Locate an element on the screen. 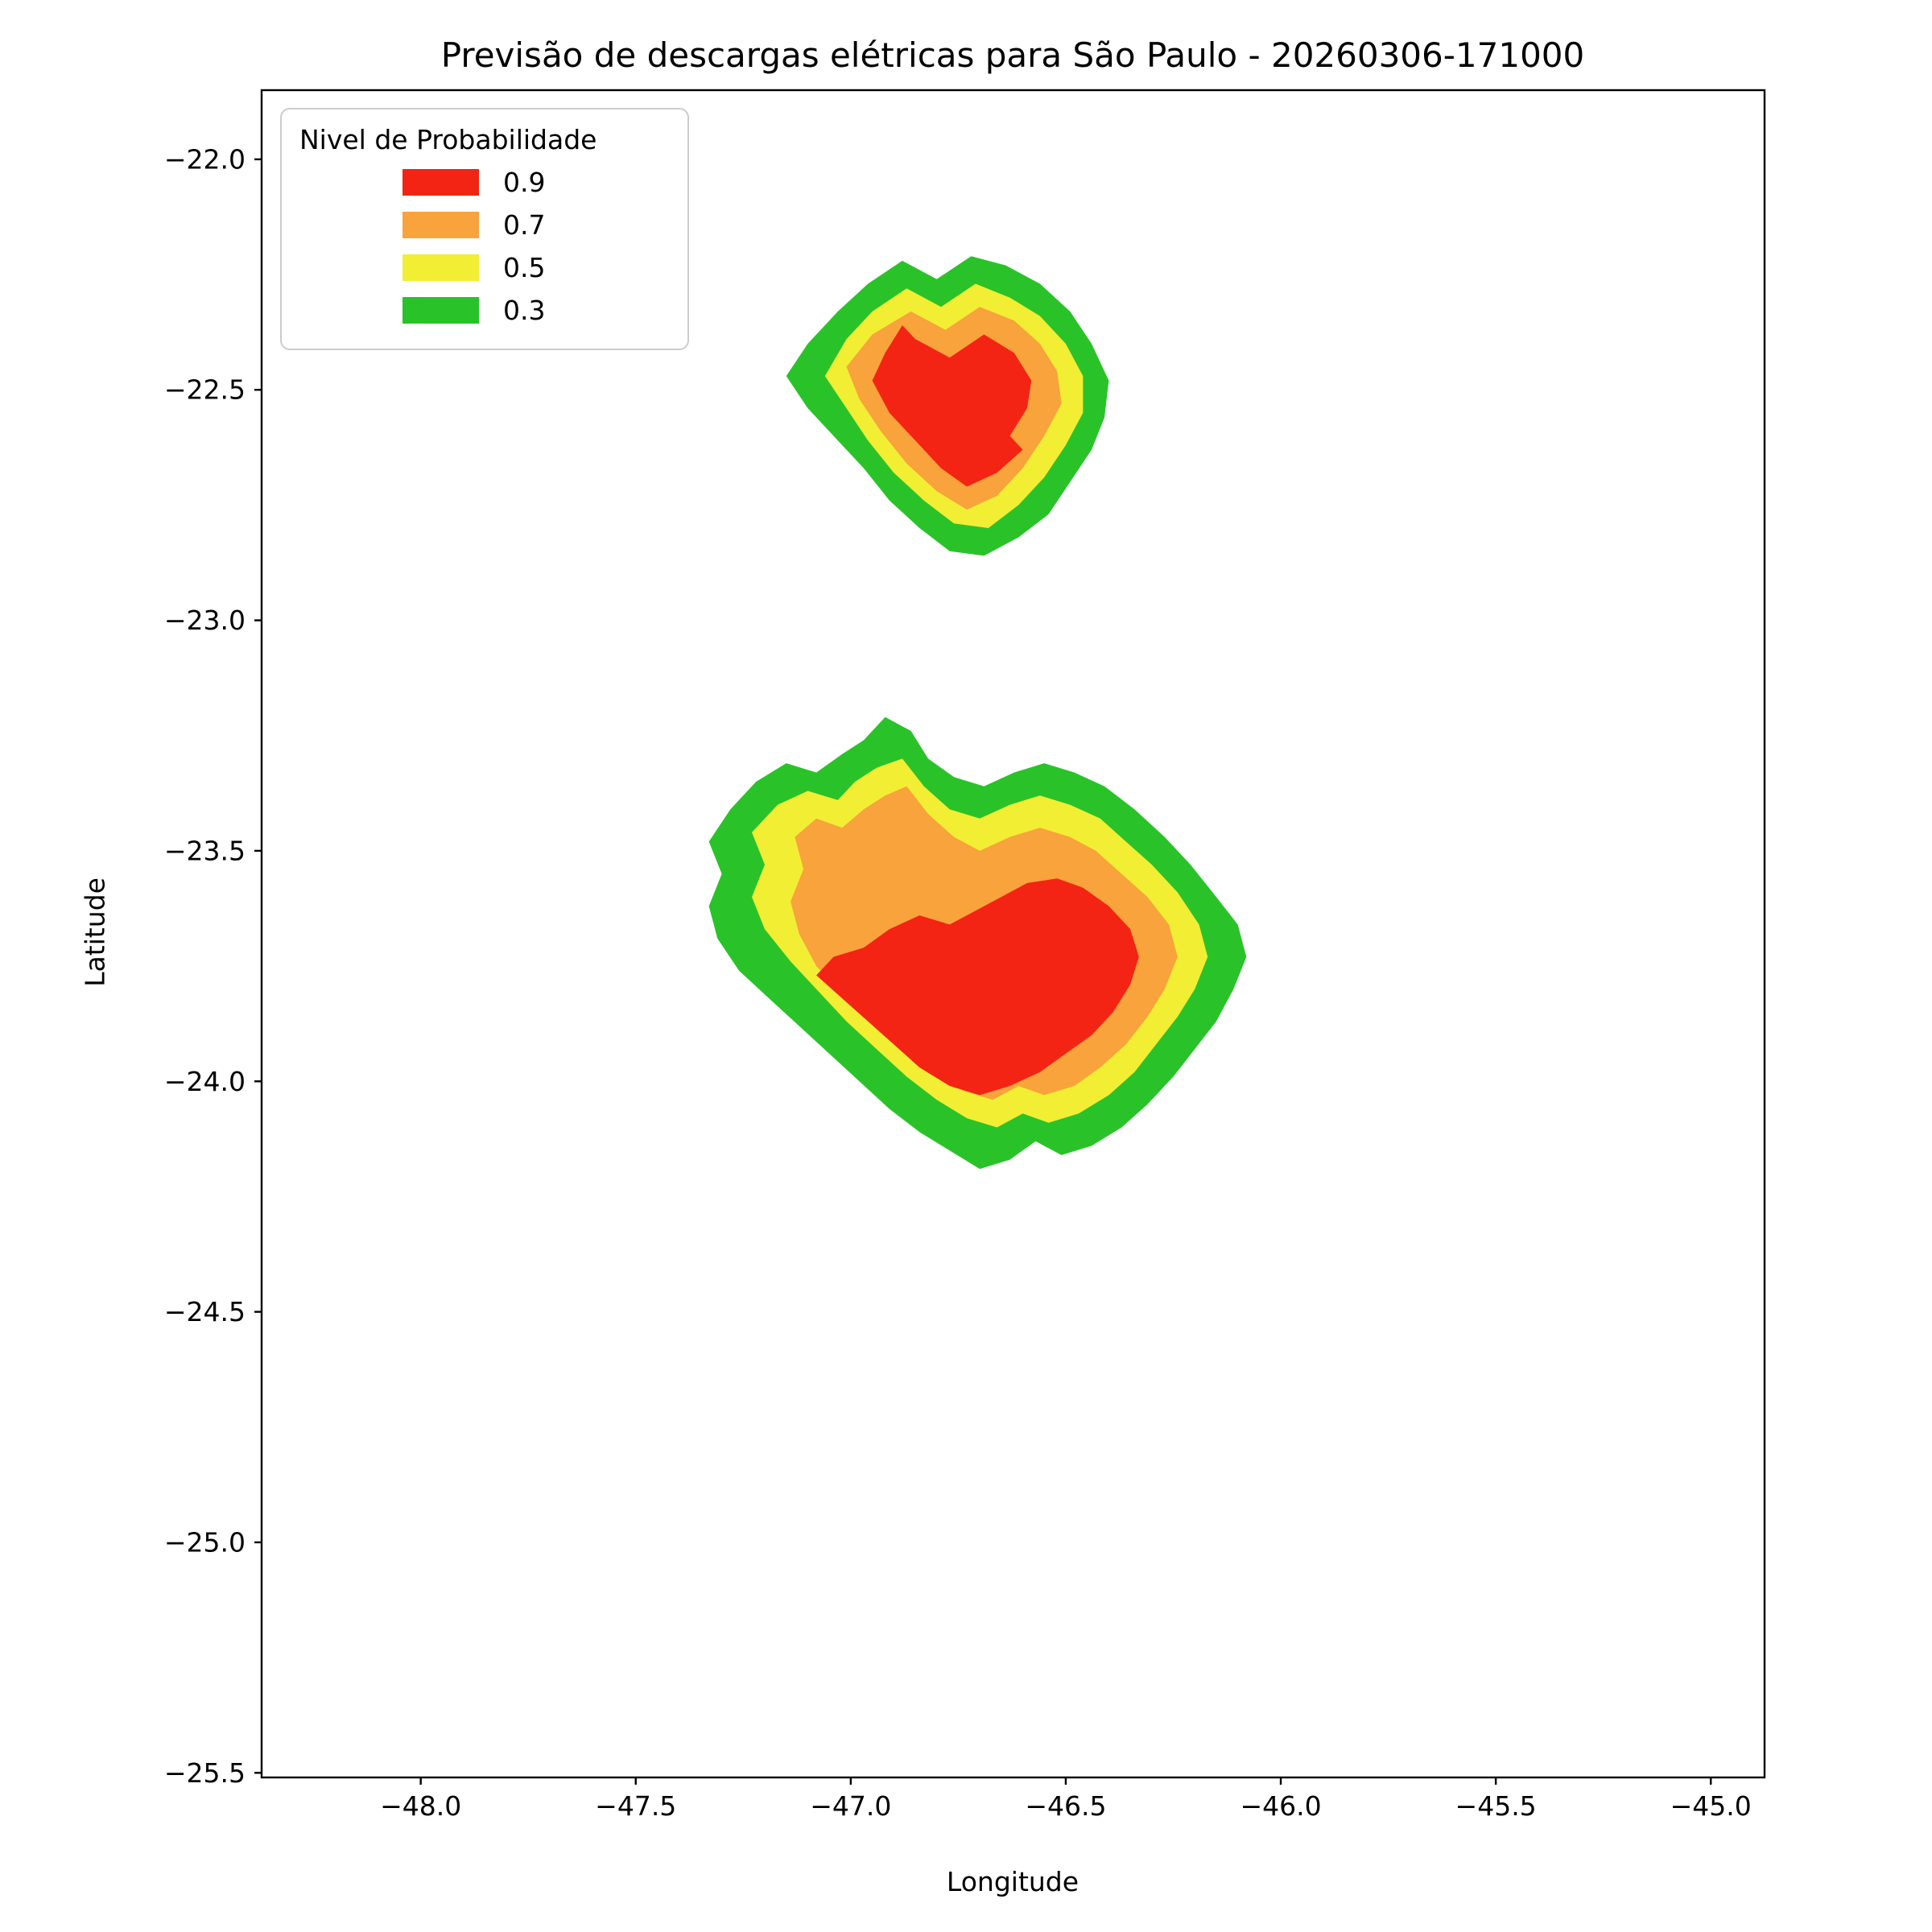  contour-south-cell-p0.9 is located at coordinates (977, 987).